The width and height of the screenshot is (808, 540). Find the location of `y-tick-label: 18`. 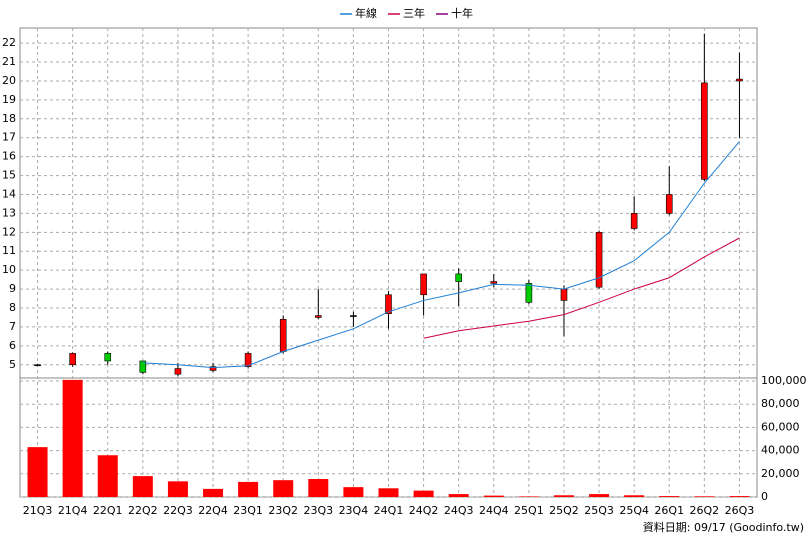

y-tick-label: 18 is located at coordinates (9, 118).